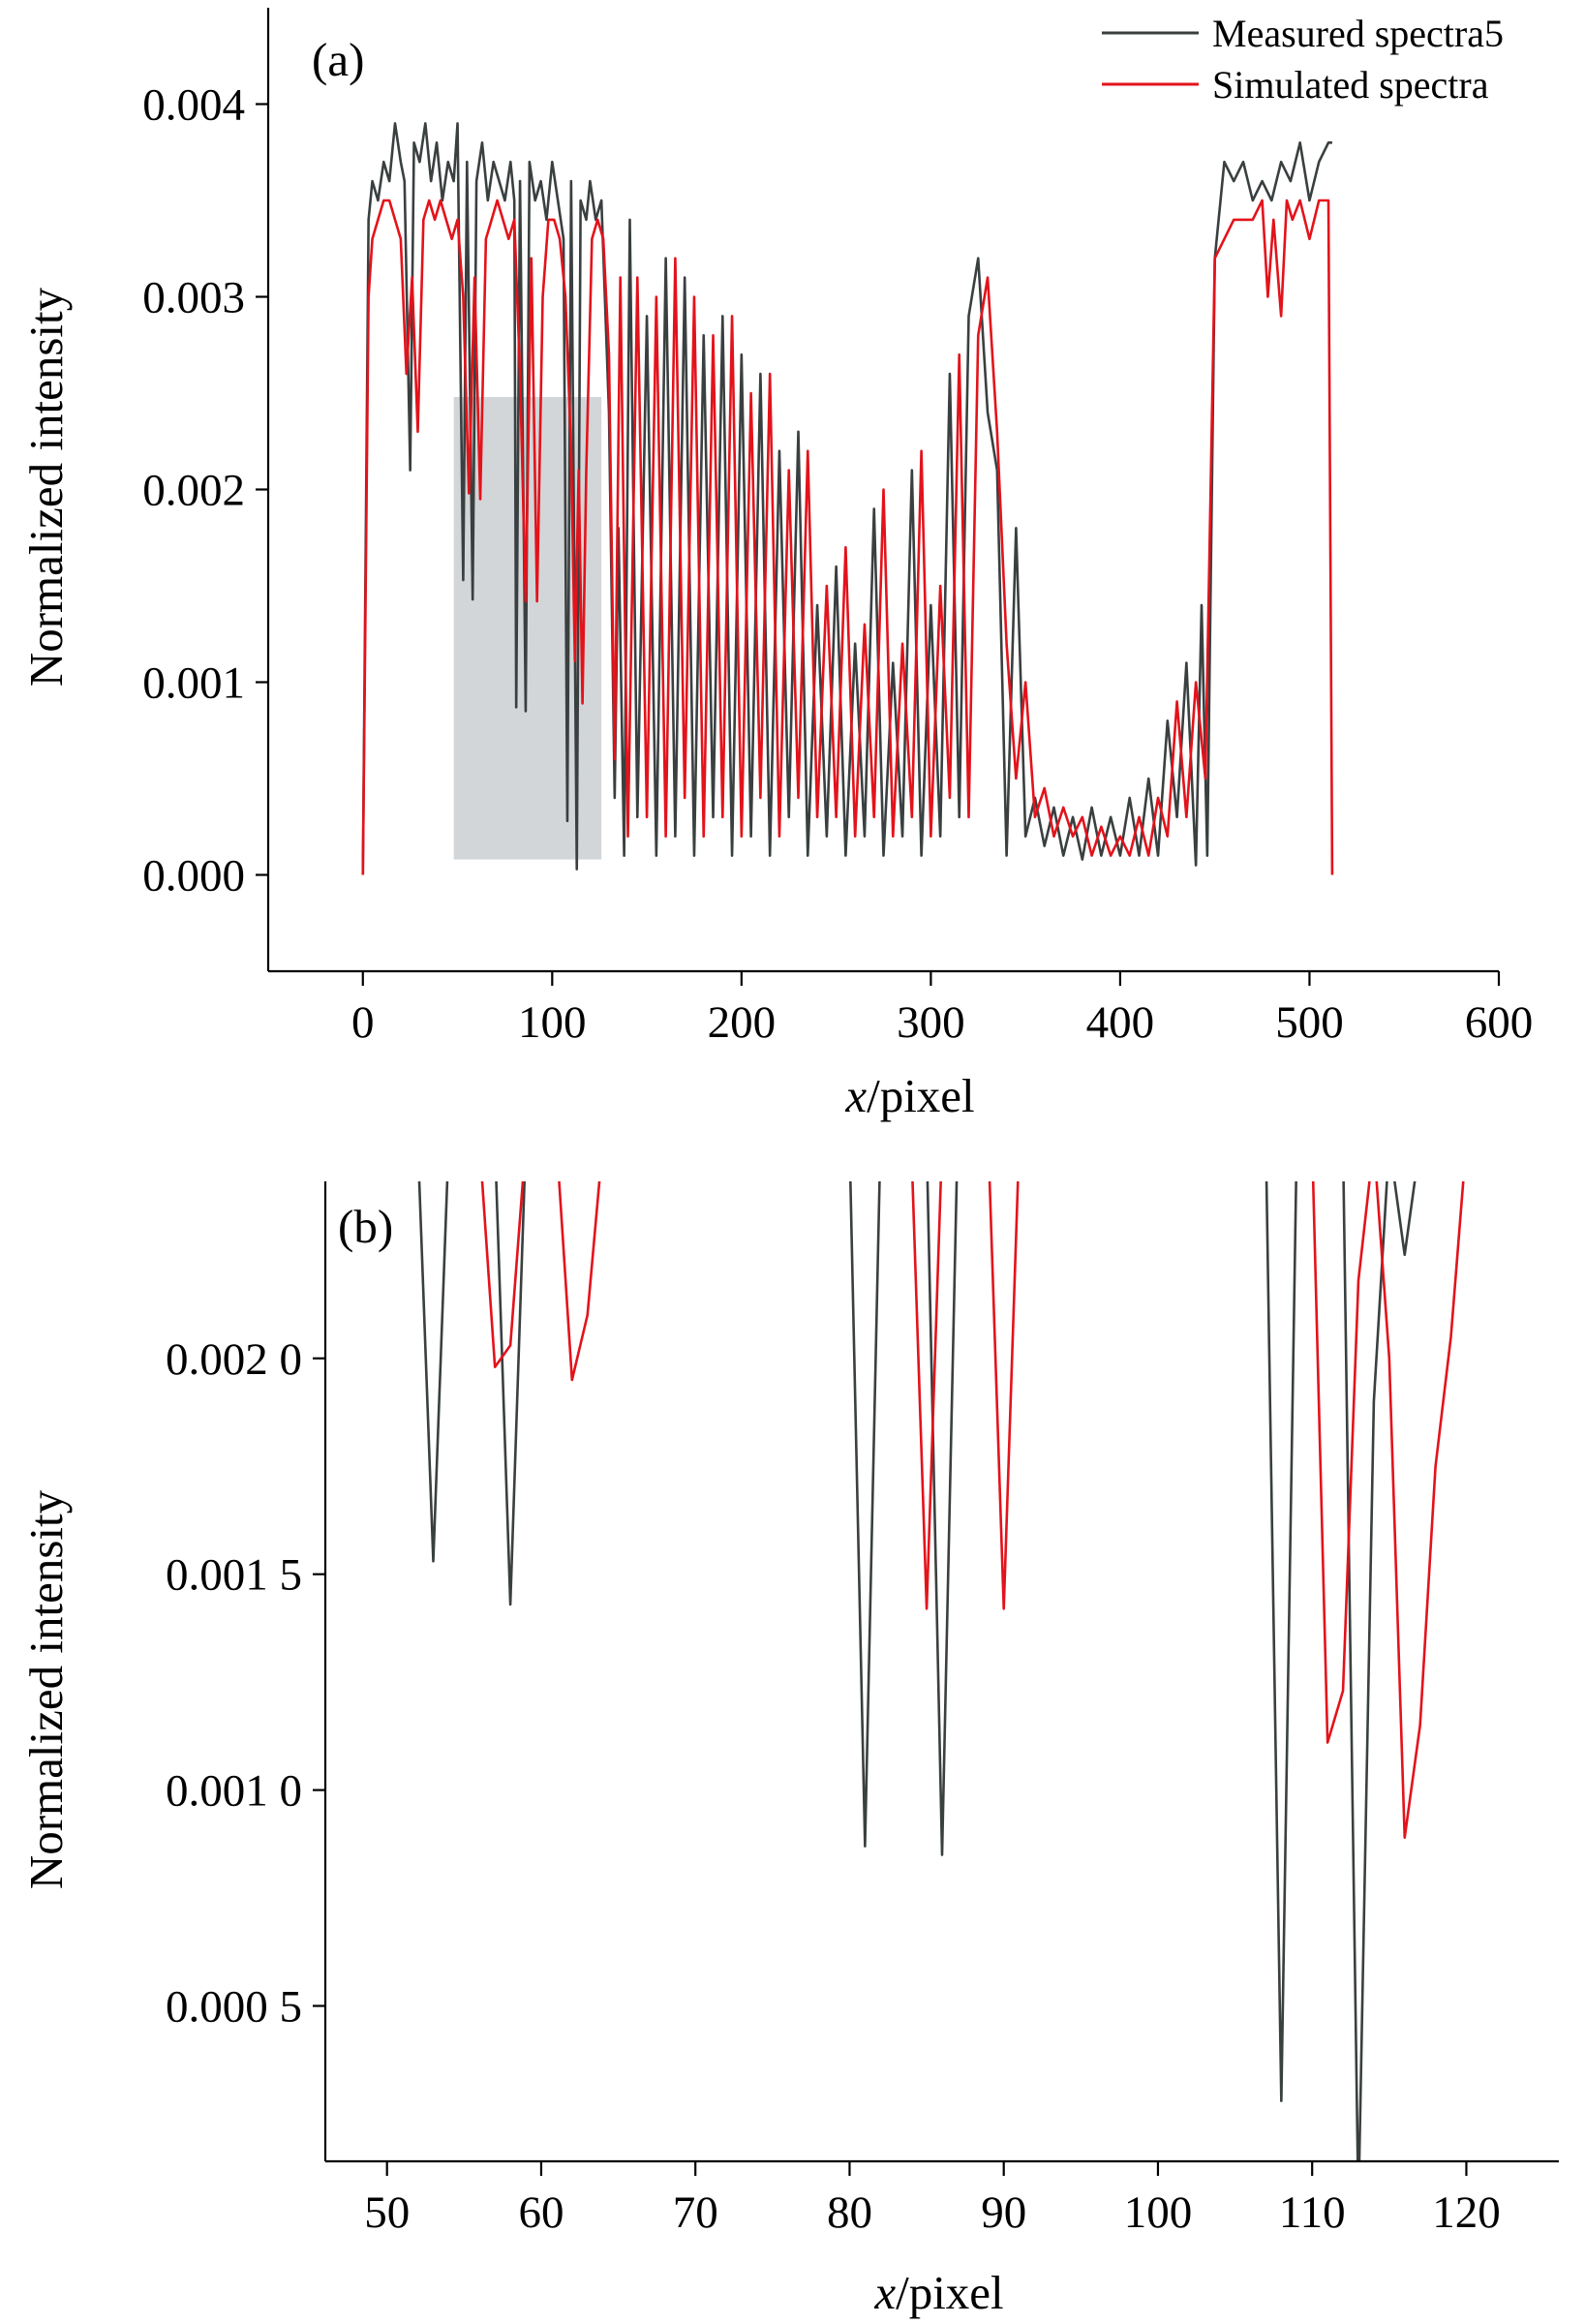 The image size is (1585, 2324). Describe the element at coordinates (743, 1023) in the screenshot. I see `x-tick-label: 200` at that location.